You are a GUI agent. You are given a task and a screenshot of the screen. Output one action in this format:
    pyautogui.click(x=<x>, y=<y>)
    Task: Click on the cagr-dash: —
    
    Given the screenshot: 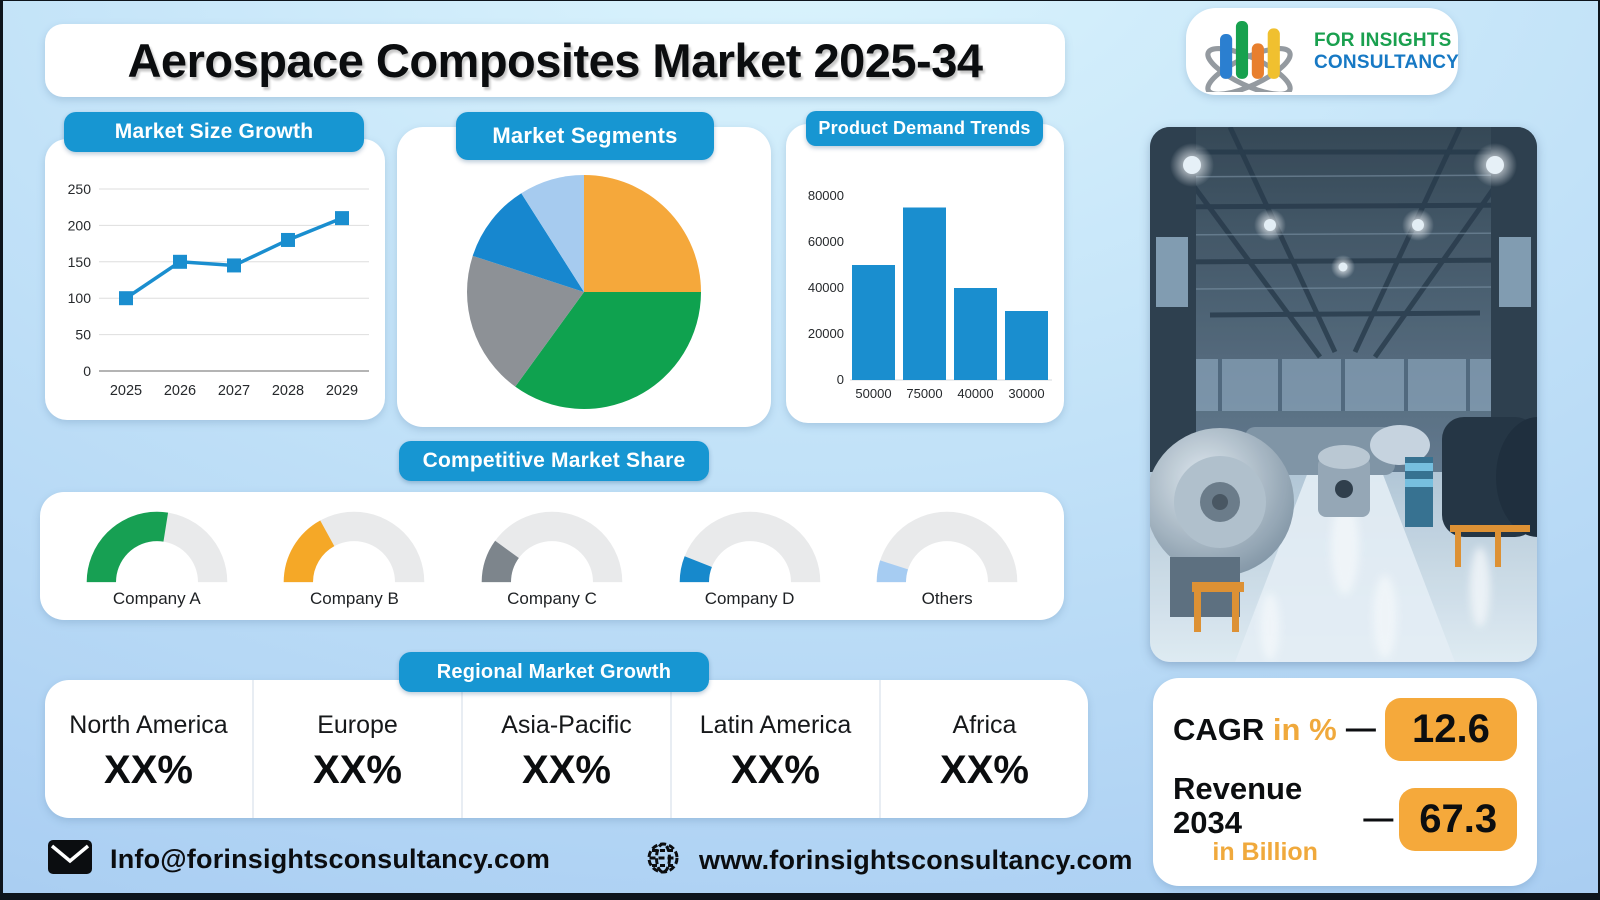 What is the action you would take?
    pyautogui.click(x=1360, y=729)
    